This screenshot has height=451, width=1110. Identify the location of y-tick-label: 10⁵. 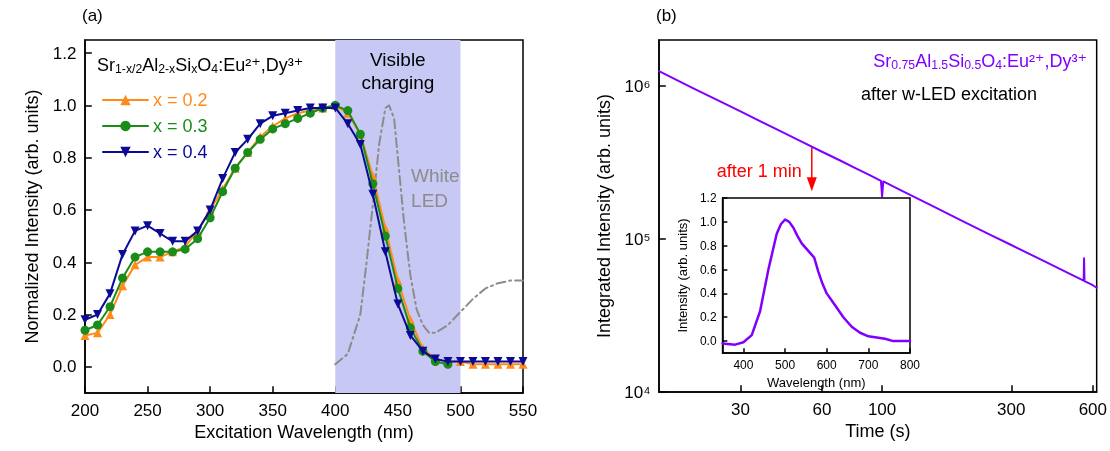
(637, 239).